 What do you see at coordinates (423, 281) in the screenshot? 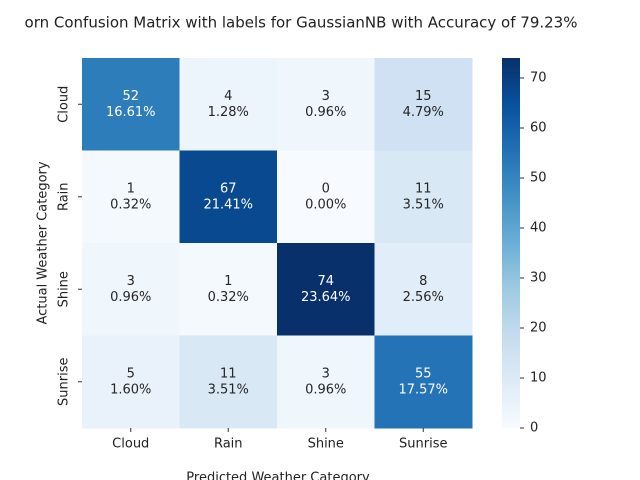
I see `cell-count: 8` at bounding box center [423, 281].